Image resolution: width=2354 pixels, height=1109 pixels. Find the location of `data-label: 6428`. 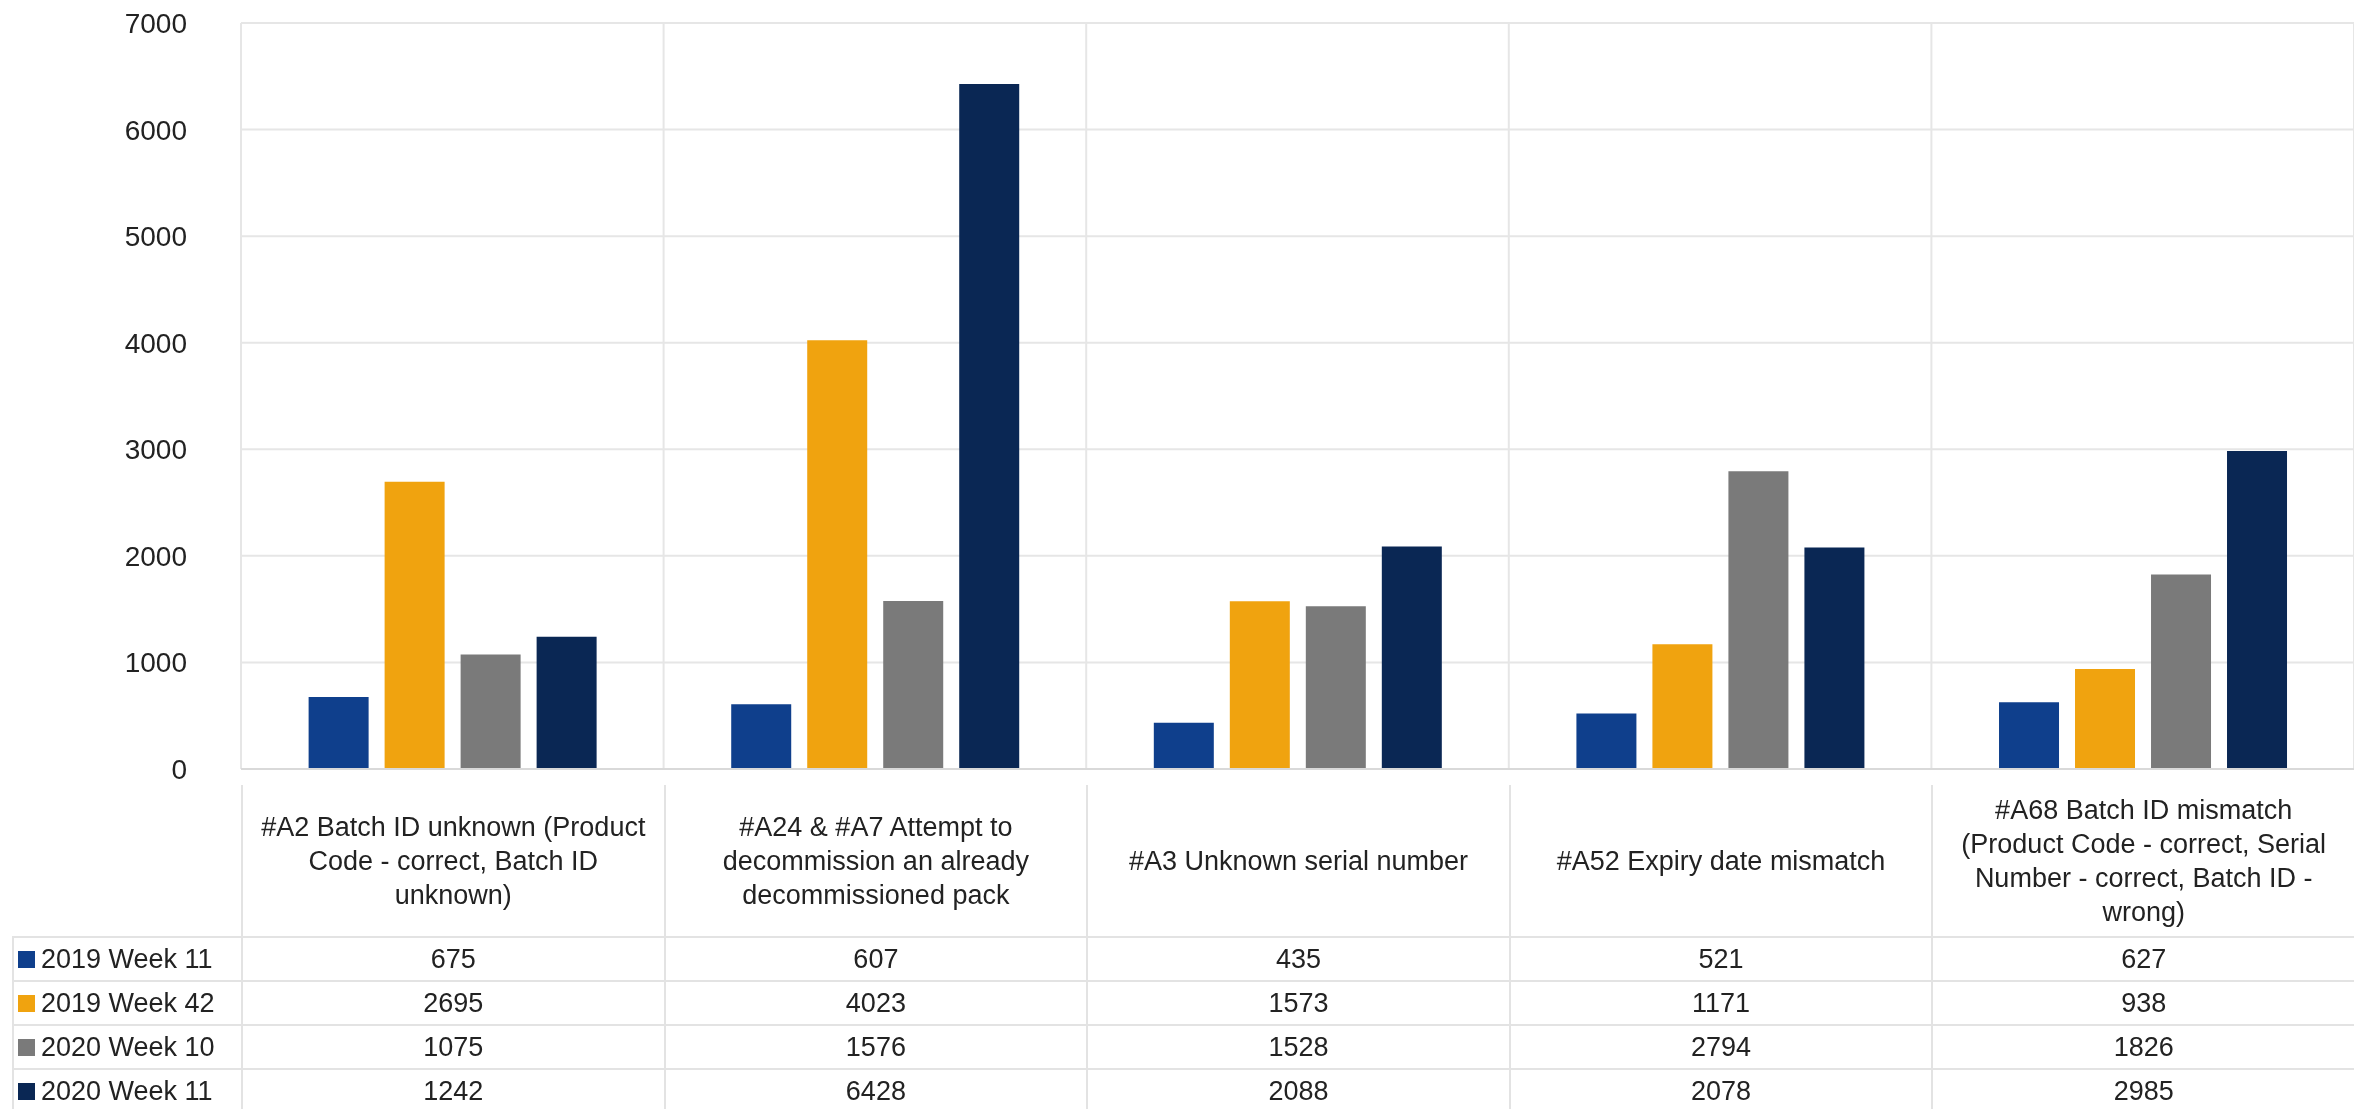

data-label: 6428 is located at coordinates (876, 1089).